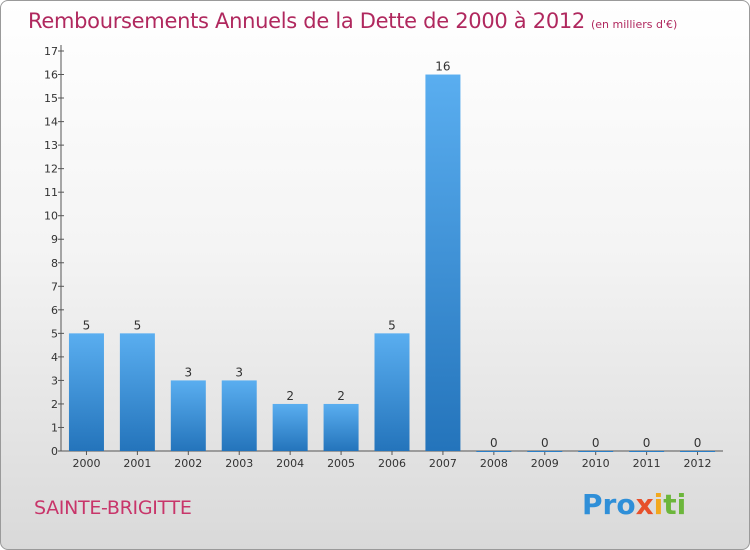  Describe the element at coordinates (545, 463) in the screenshot. I see `x-tick-label: 2009` at that location.